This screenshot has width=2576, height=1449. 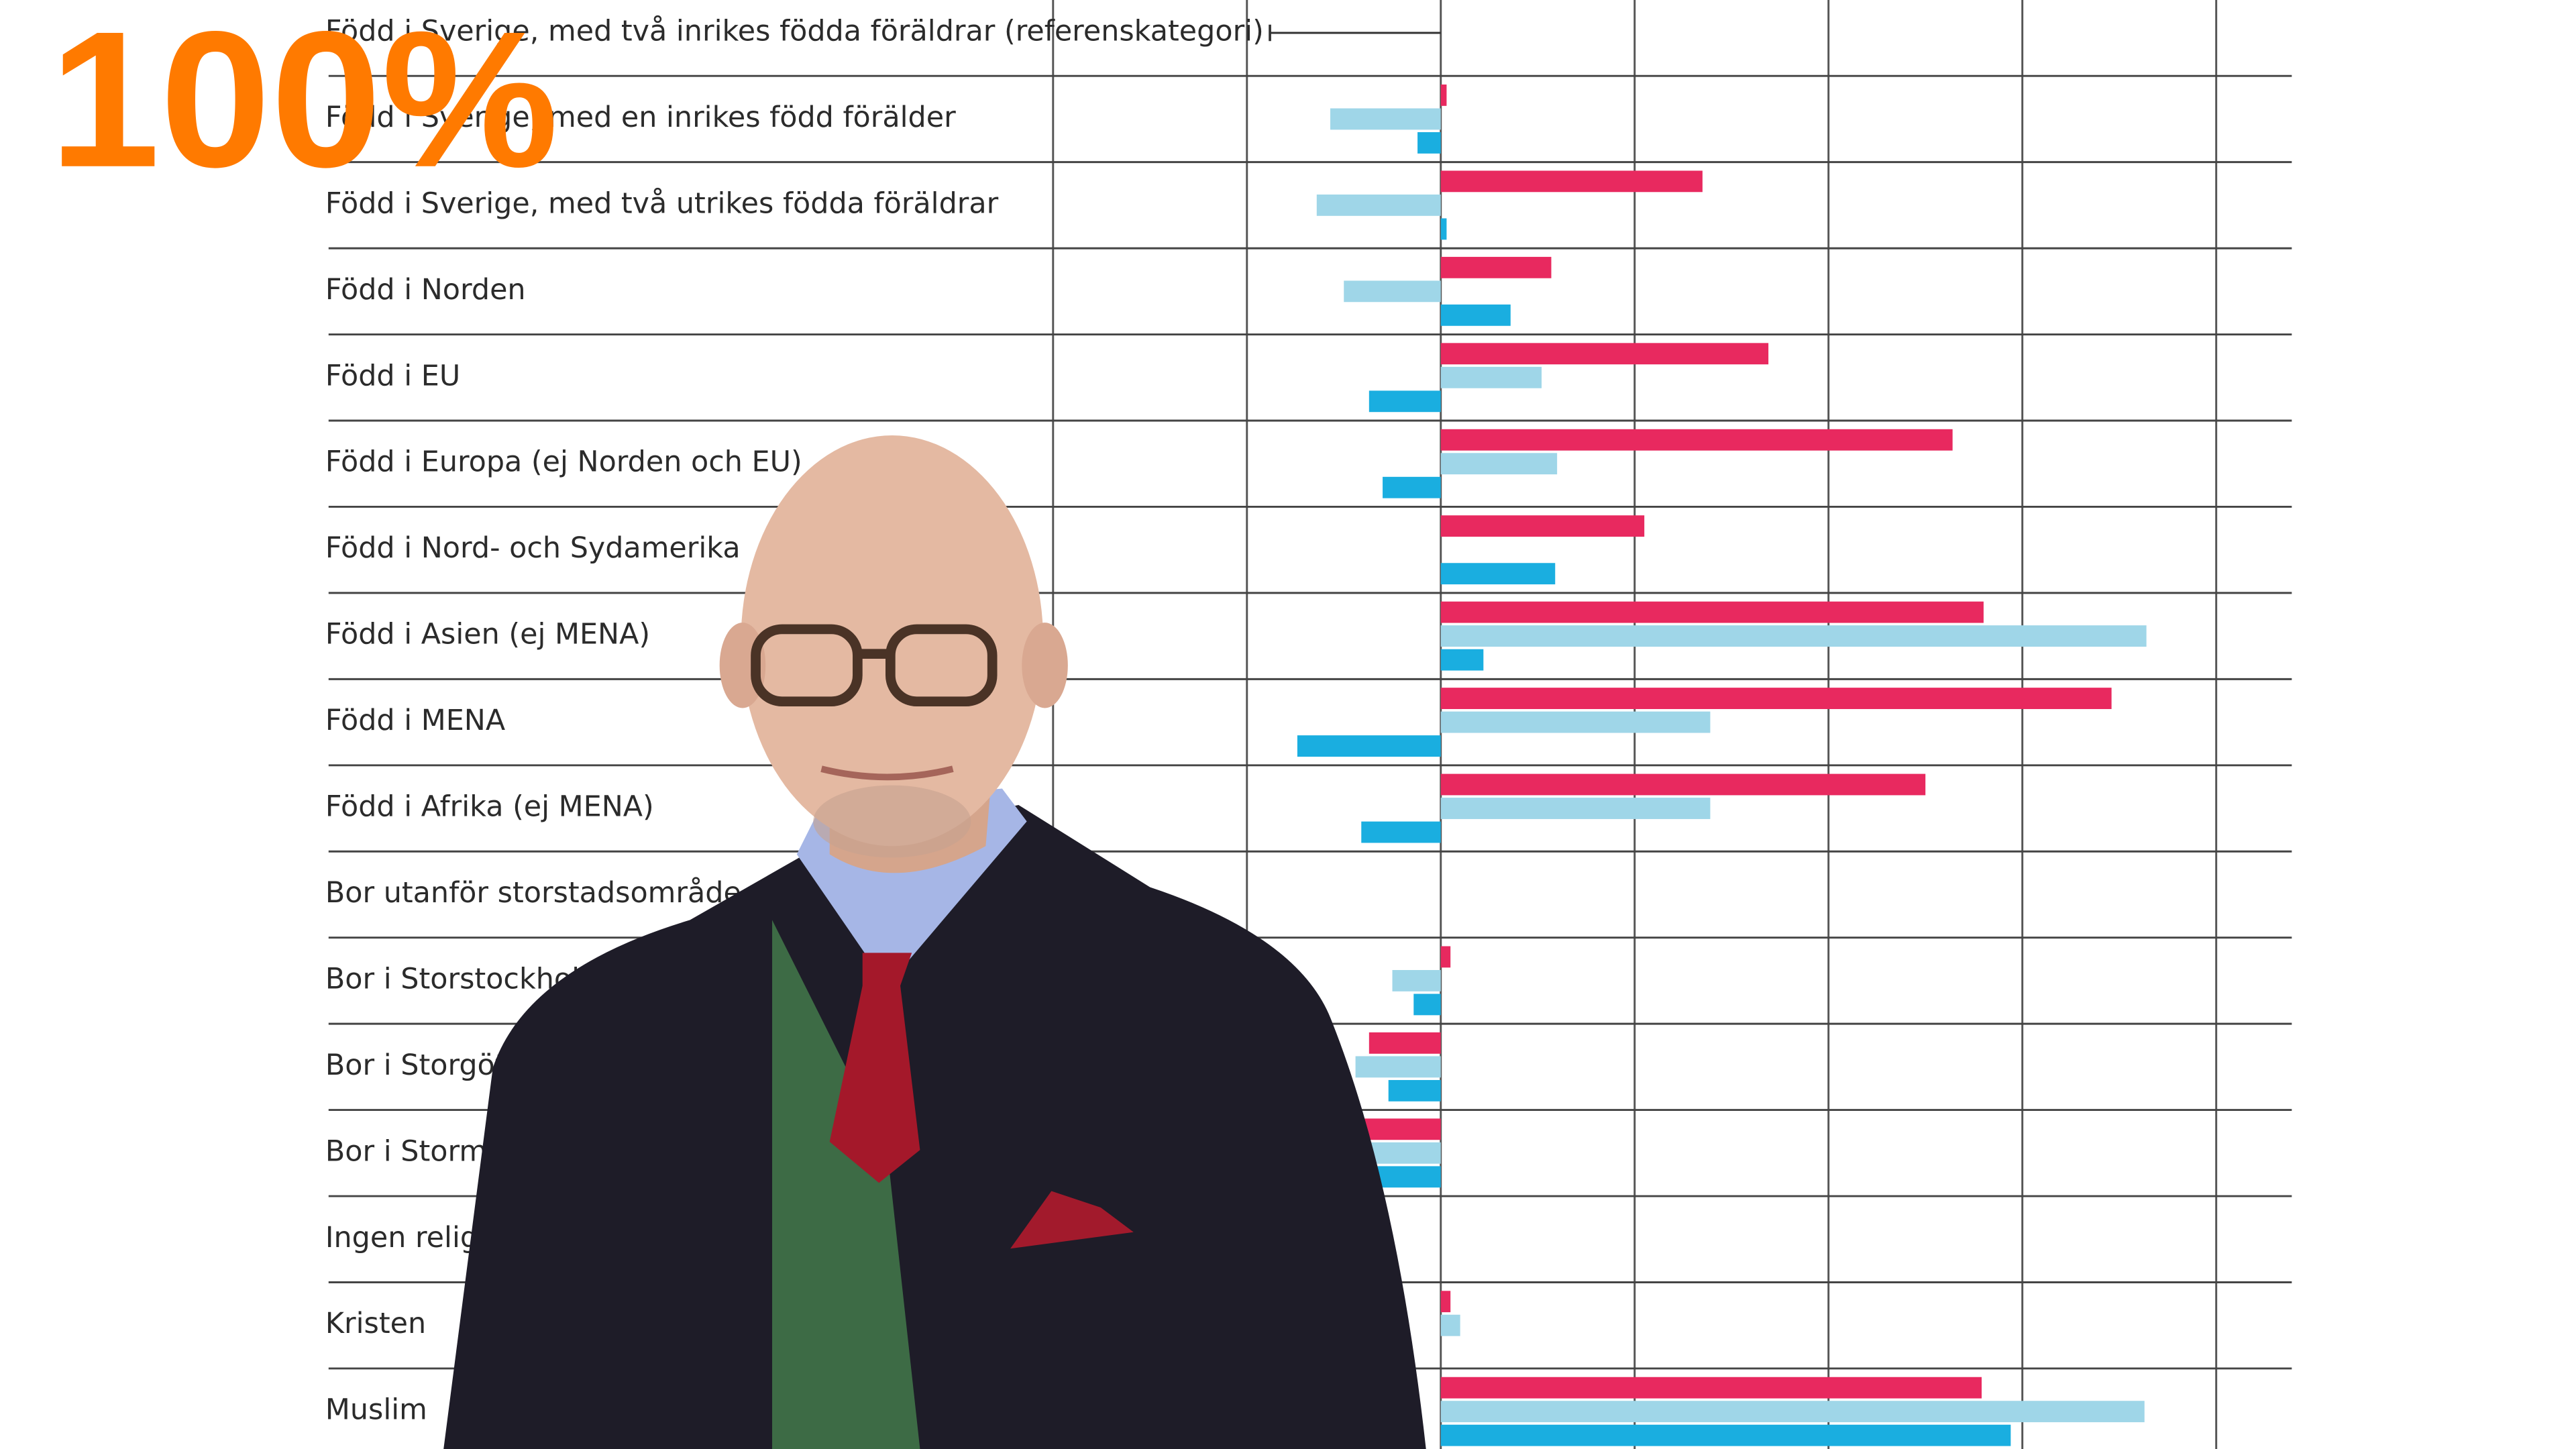 What do you see at coordinates (415, 720) in the screenshot?
I see `category-label: Född i MENA` at bounding box center [415, 720].